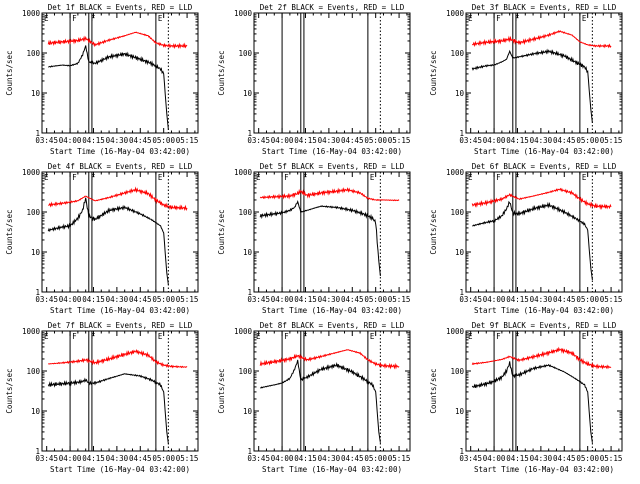 The width and height of the screenshot is (640, 484). I want to click on panel-title: Det 7f BLACK = Events, RED = LLD, so click(120, 325).